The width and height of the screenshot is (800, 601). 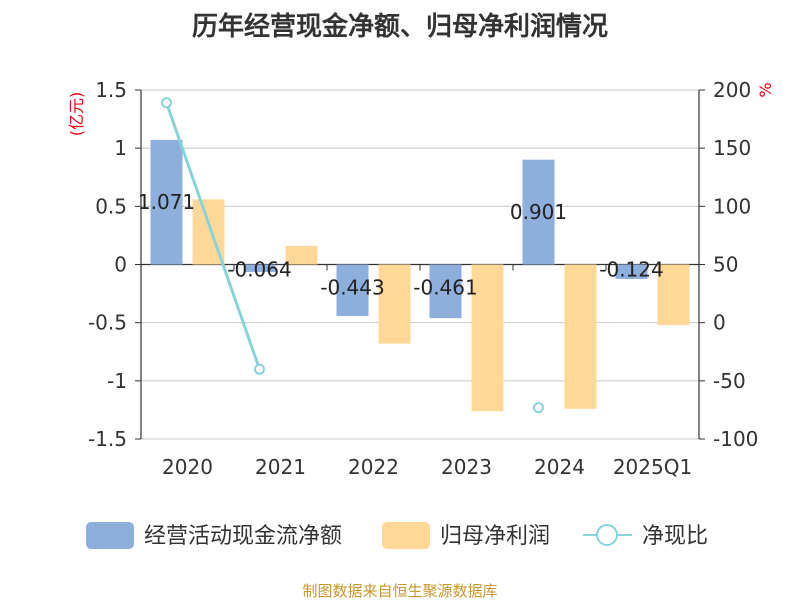 I want to click on legend: 经营活动现金流净额 归母净利润 净现比, so click(x=397, y=535).